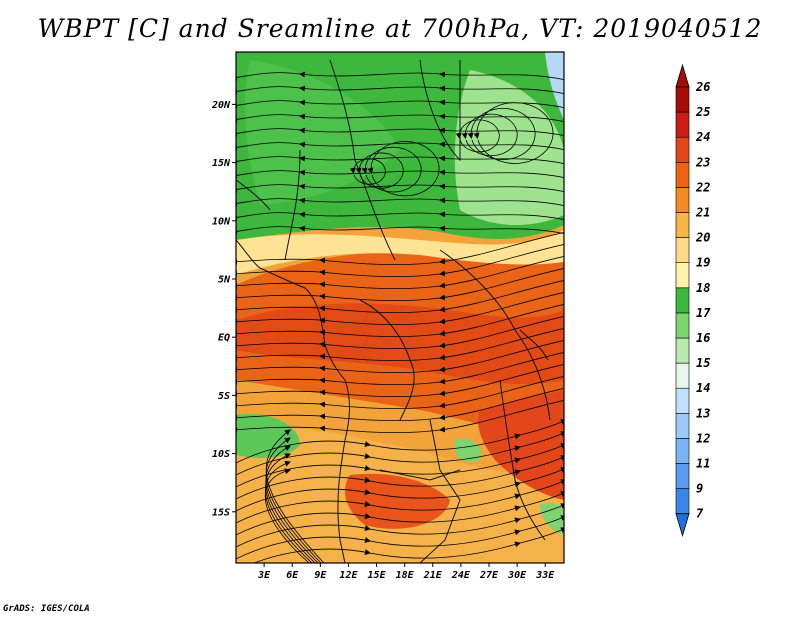 The image size is (800, 618). I want to click on lon-tick-label: 33E, so click(545, 575).